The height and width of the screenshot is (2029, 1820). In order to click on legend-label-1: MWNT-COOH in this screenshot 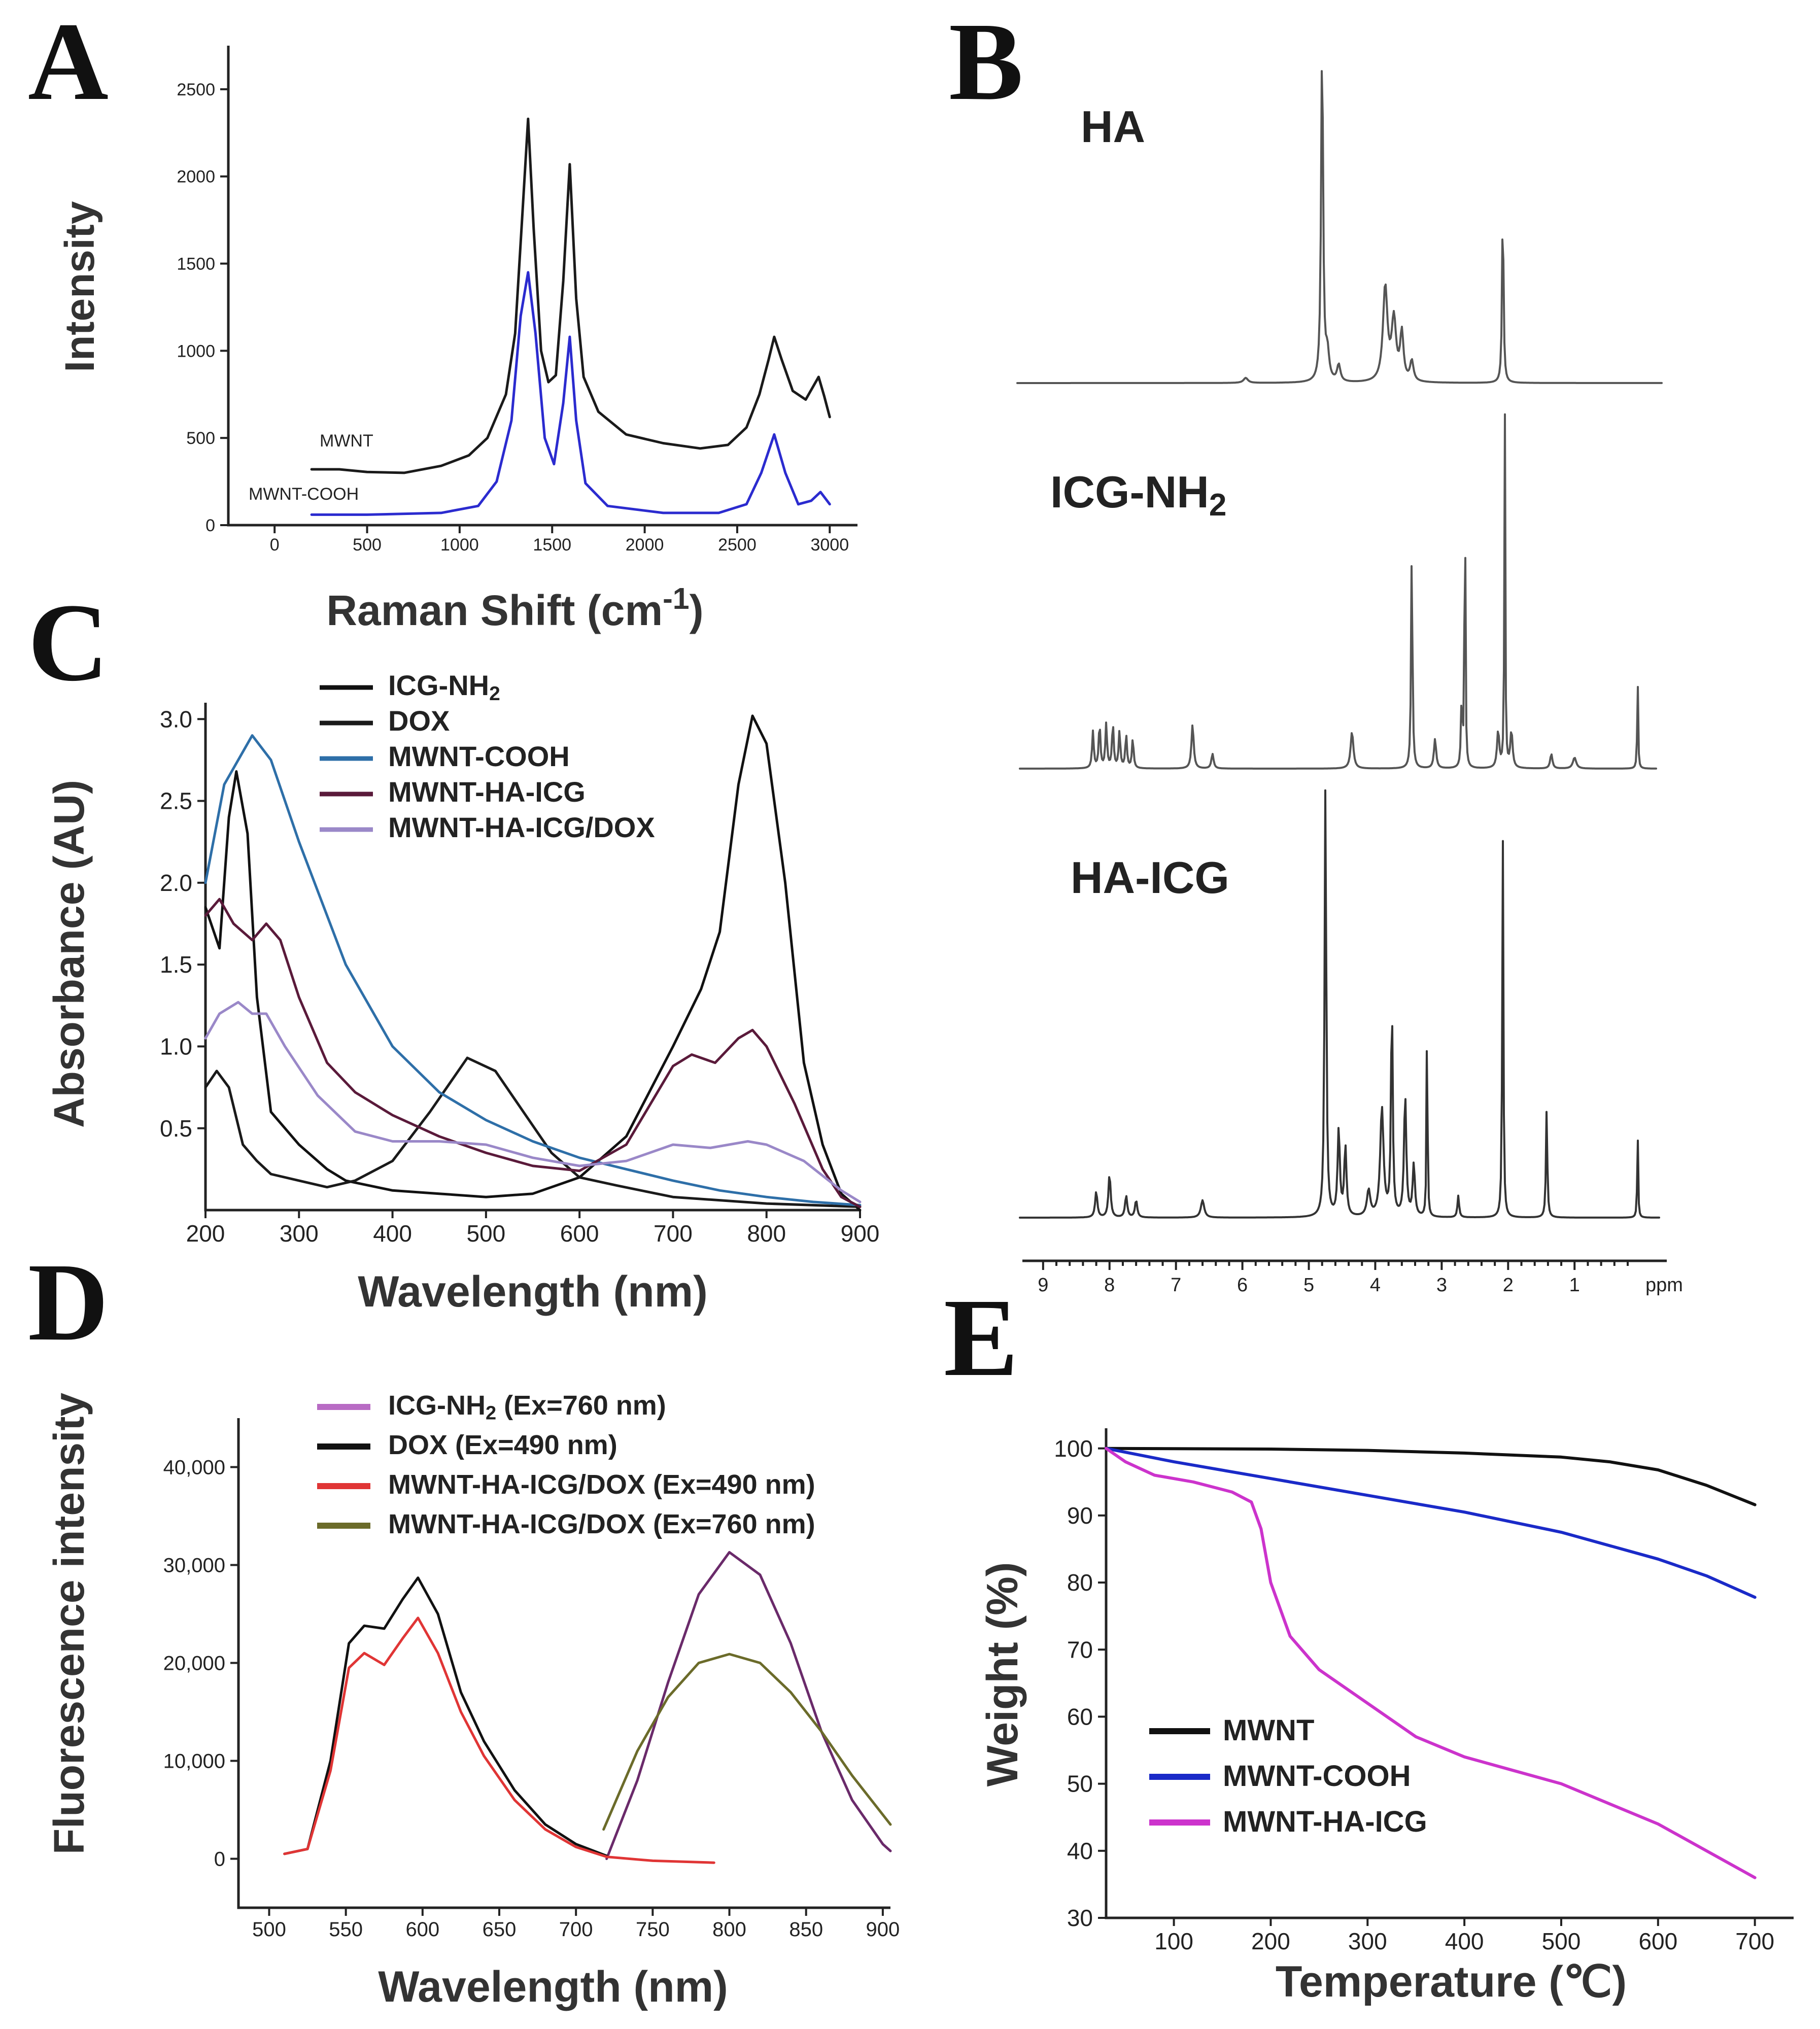, I will do `click(1317, 1776)`.